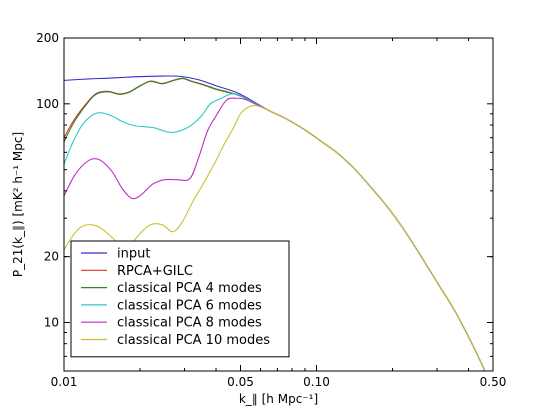 The width and height of the screenshot is (538, 414). Describe the element at coordinates (18, 204) in the screenshot. I see `y-axis-title: P_21(k_∥) [mK² h⁻¹ Mpc]` at that location.